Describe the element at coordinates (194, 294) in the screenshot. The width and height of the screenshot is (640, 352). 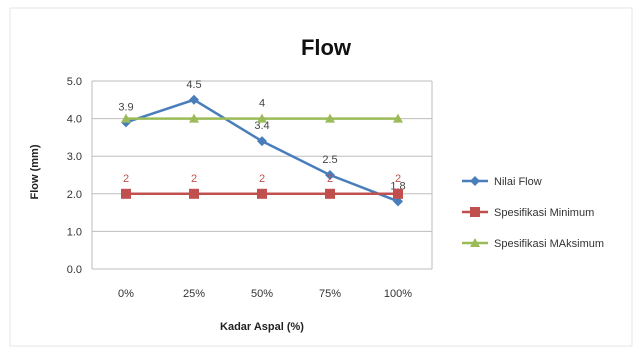
I see `x-tick-label: 25%` at that location.